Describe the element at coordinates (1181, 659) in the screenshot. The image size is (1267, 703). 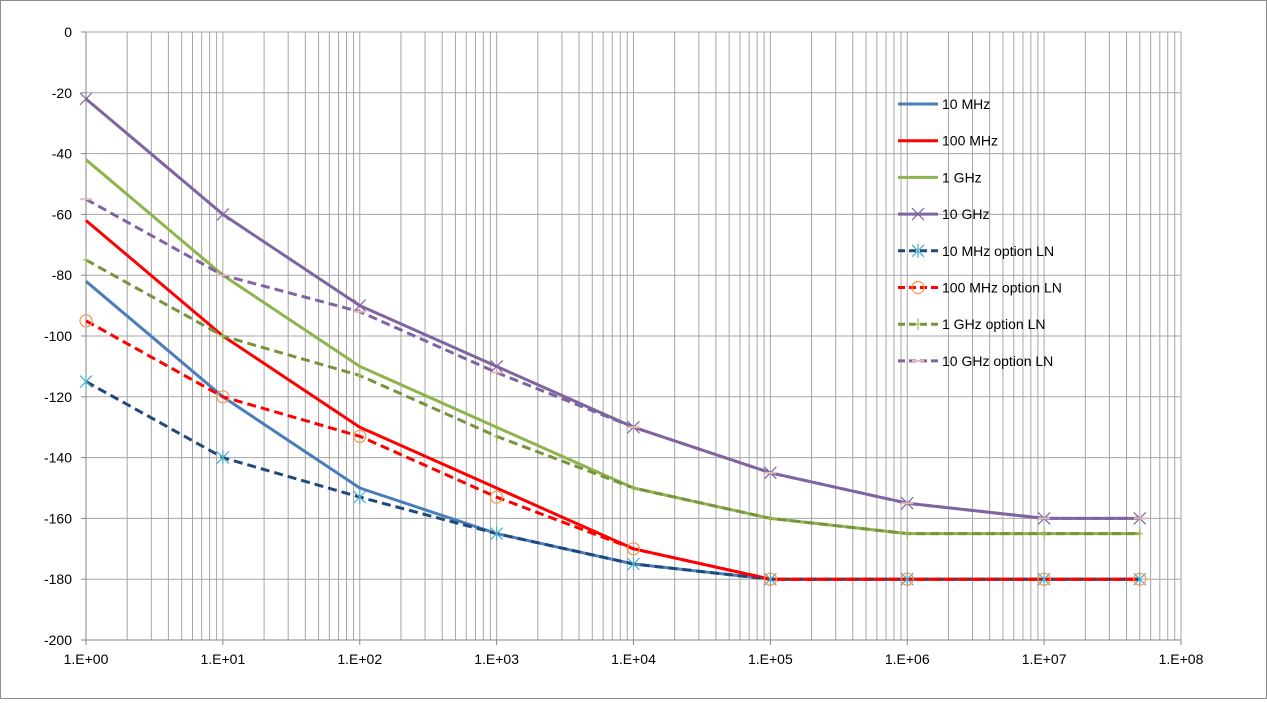
I see `x-tick-label: 1.E+08` at that location.